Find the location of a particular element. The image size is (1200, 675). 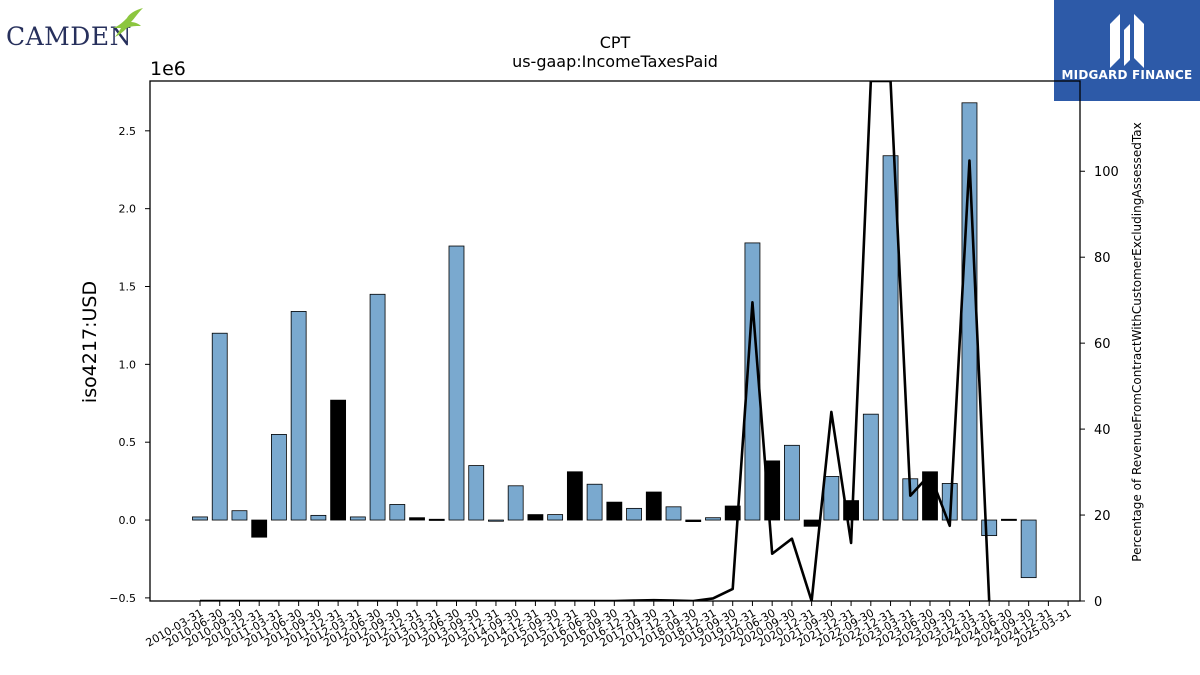

y-tick-label: 1.5 is located at coordinates (128, 287).